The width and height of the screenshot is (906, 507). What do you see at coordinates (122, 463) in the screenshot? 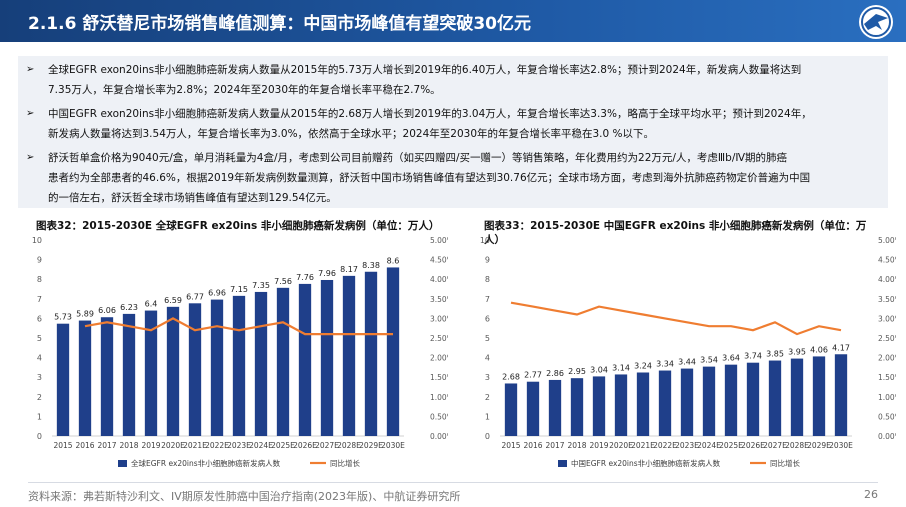
I see `legend-bar-swatch` at bounding box center [122, 463].